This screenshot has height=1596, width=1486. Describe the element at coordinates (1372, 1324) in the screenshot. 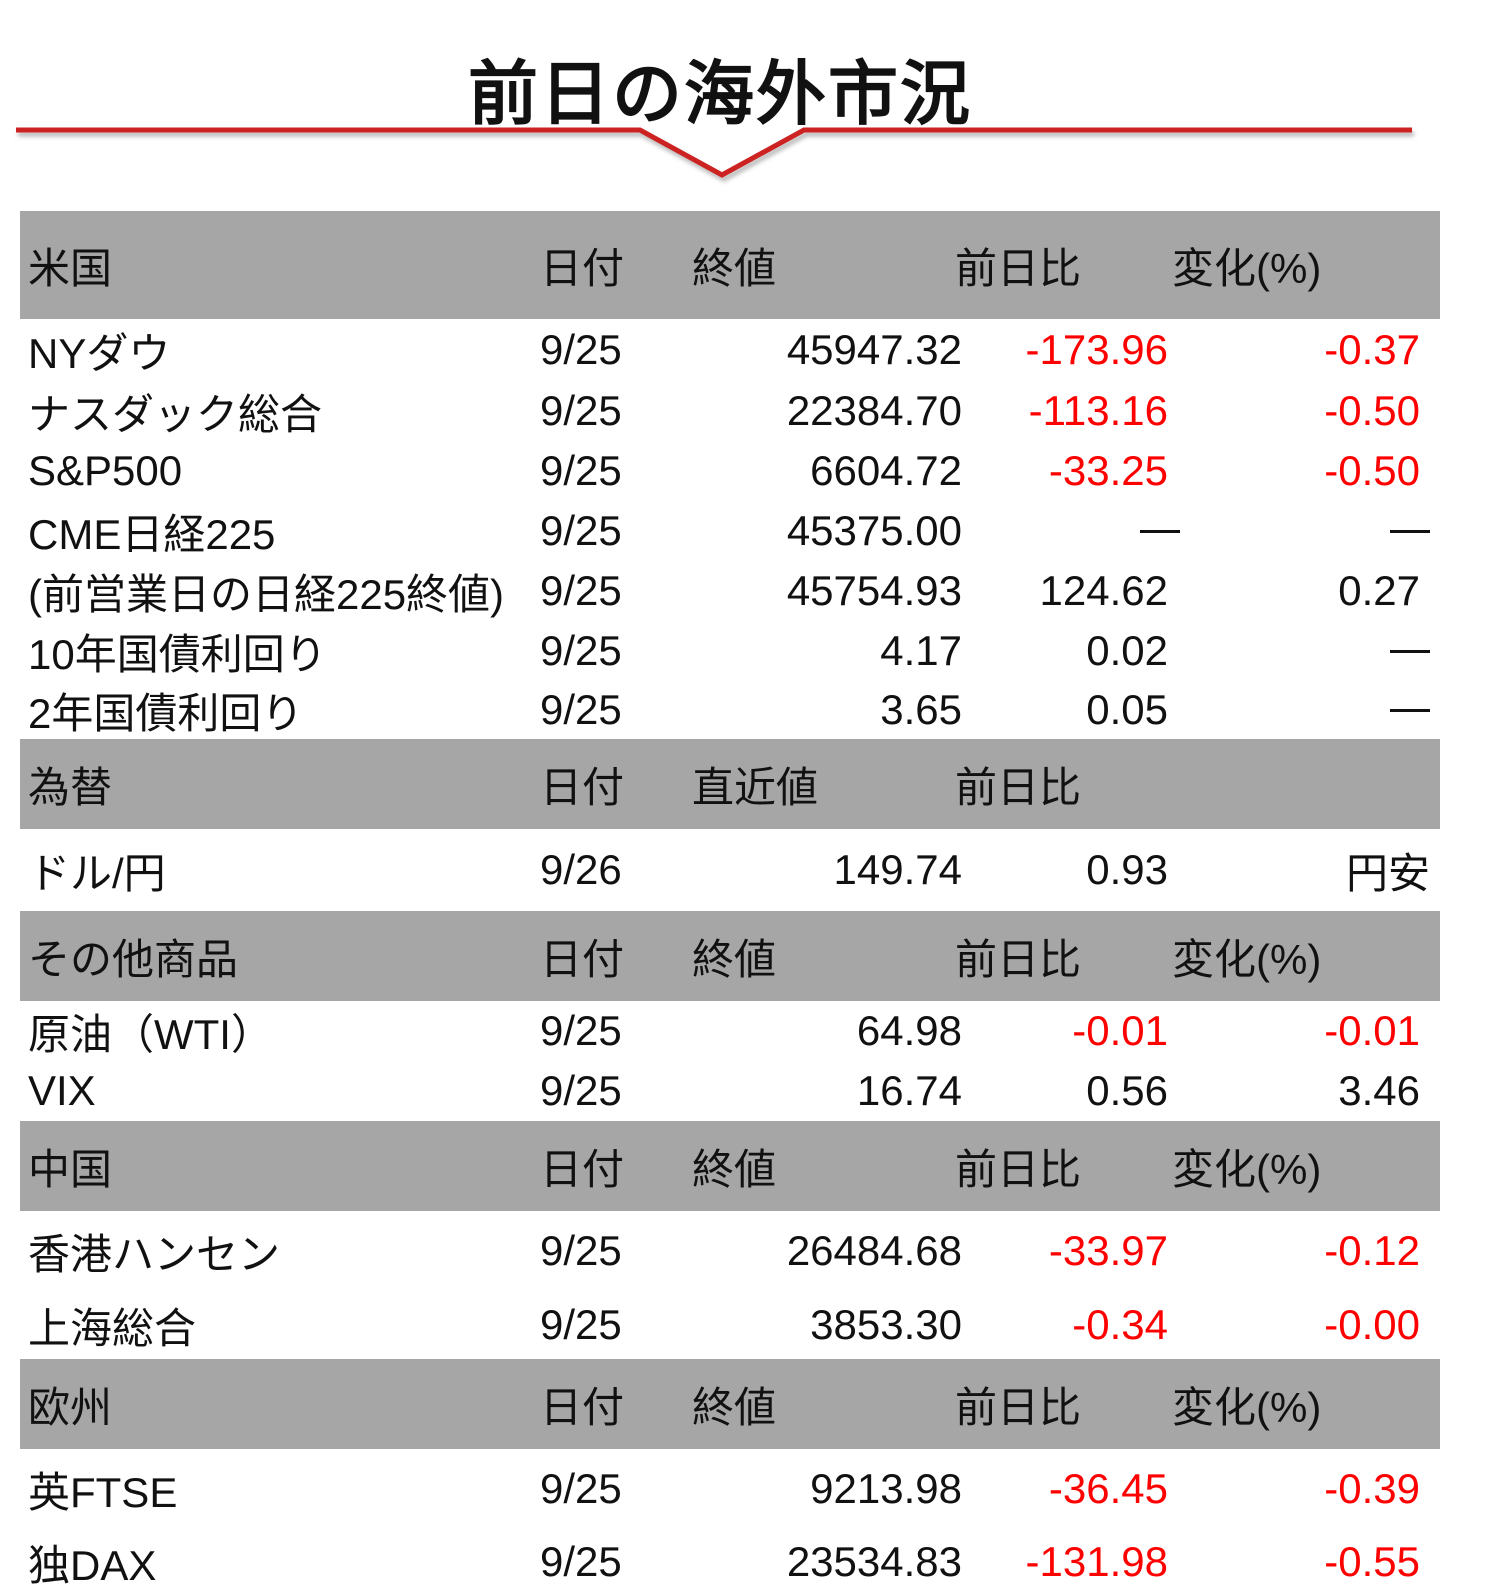

I see `row-pct: -0.00` at that location.